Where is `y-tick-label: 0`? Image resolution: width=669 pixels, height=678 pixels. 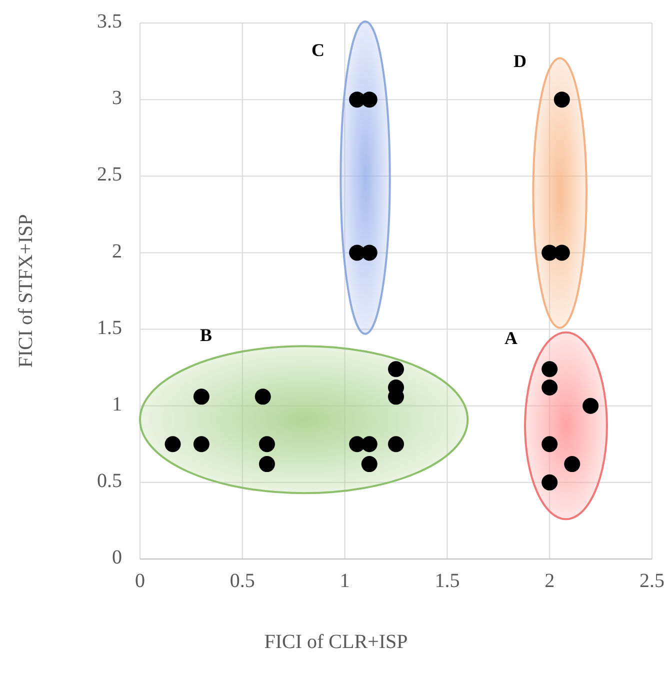 y-tick-label: 0 is located at coordinates (117, 557).